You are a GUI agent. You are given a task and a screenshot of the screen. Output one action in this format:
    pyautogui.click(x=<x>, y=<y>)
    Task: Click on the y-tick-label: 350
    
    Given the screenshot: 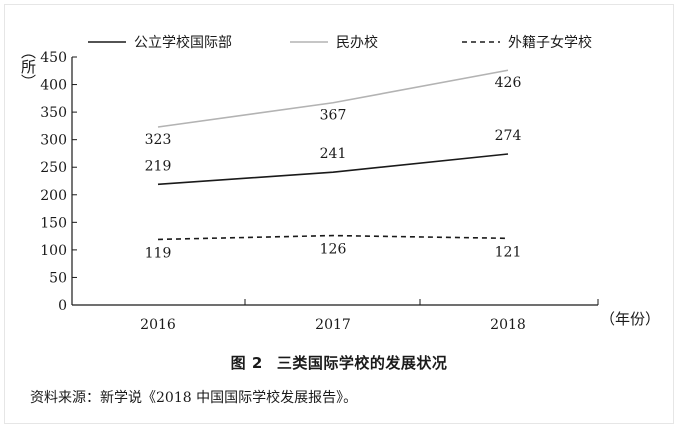 What is the action you would take?
    pyautogui.click(x=53, y=113)
    